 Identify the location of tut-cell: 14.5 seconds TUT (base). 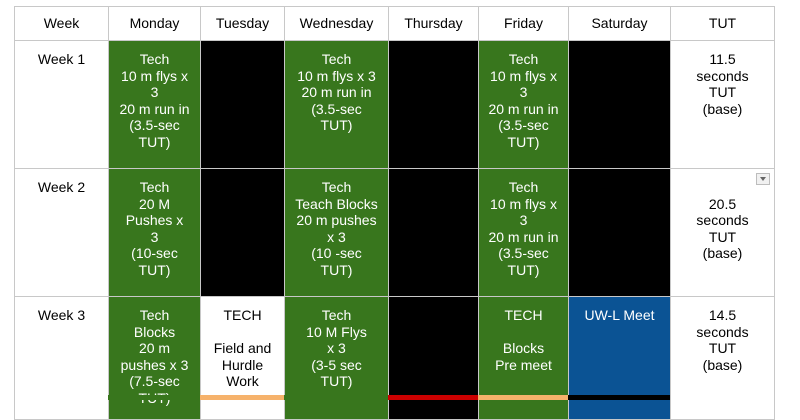
(722, 358).